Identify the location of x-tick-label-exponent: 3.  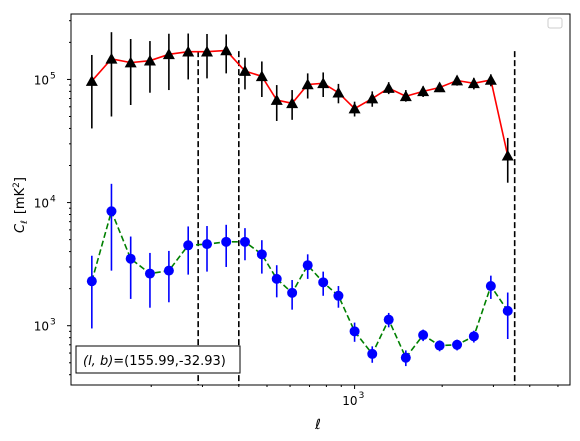
(362, 396).